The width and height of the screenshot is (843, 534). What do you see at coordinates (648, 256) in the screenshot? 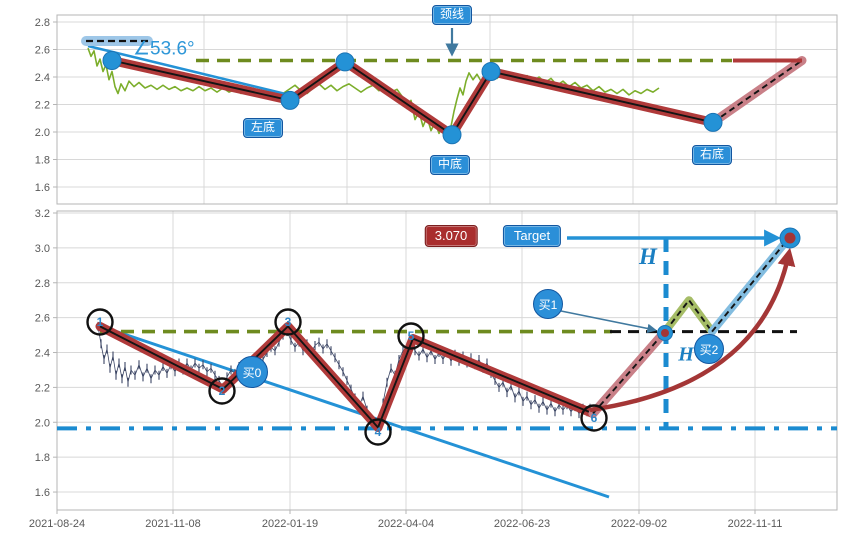
I see `height-label-upper: H` at bounding box center [648, 256].